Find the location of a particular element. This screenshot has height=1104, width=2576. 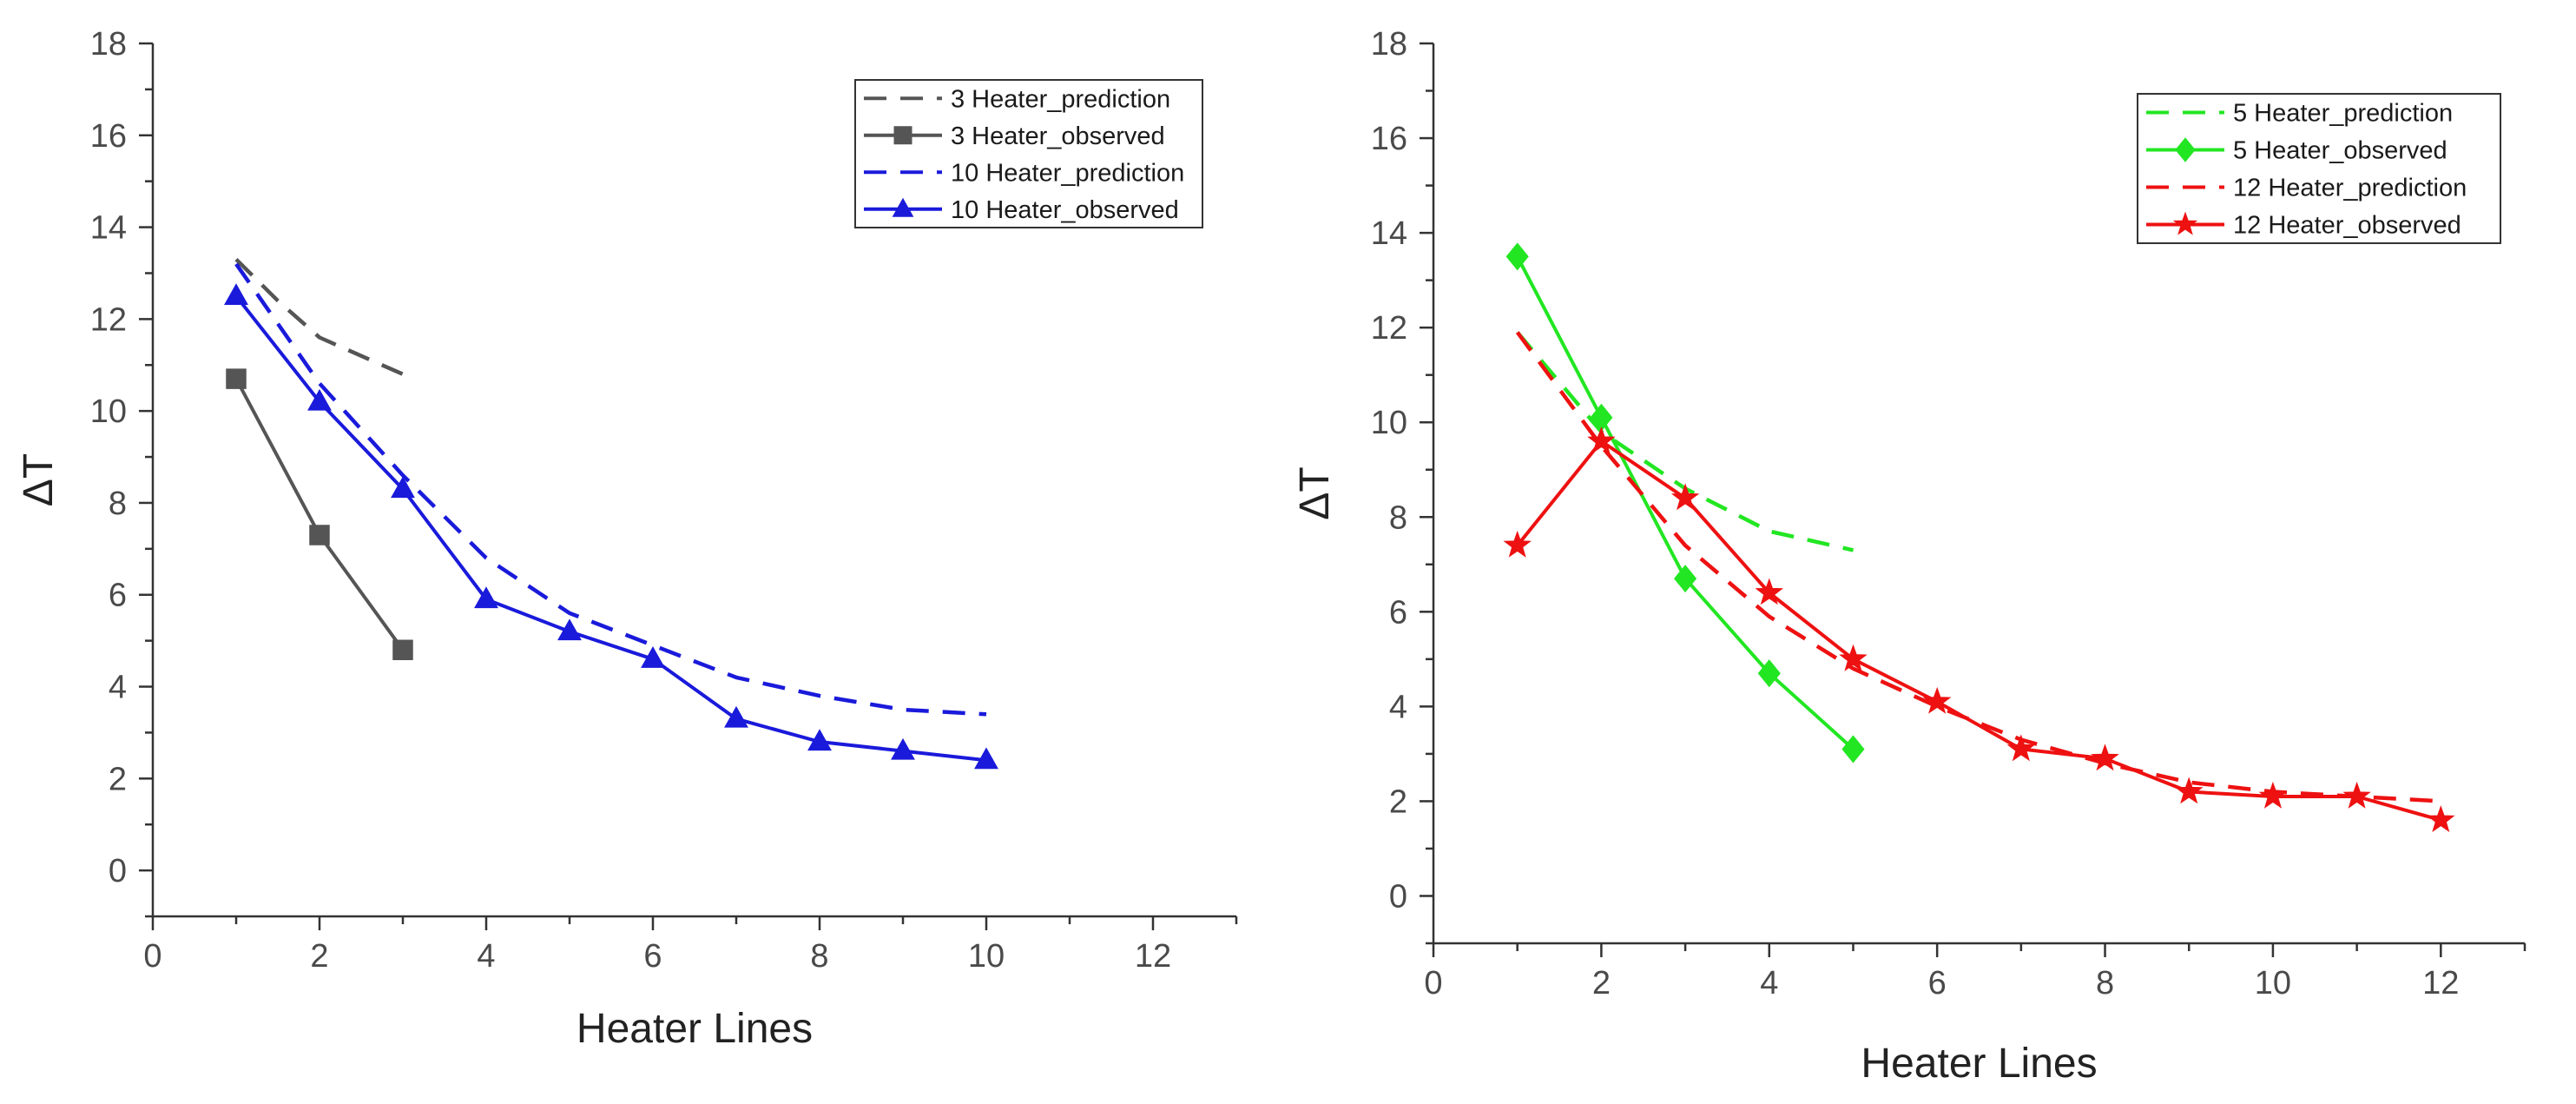

legend-label-5-heater-prediction: 5 Heater_prediction is located at coordinates (2343, 114).